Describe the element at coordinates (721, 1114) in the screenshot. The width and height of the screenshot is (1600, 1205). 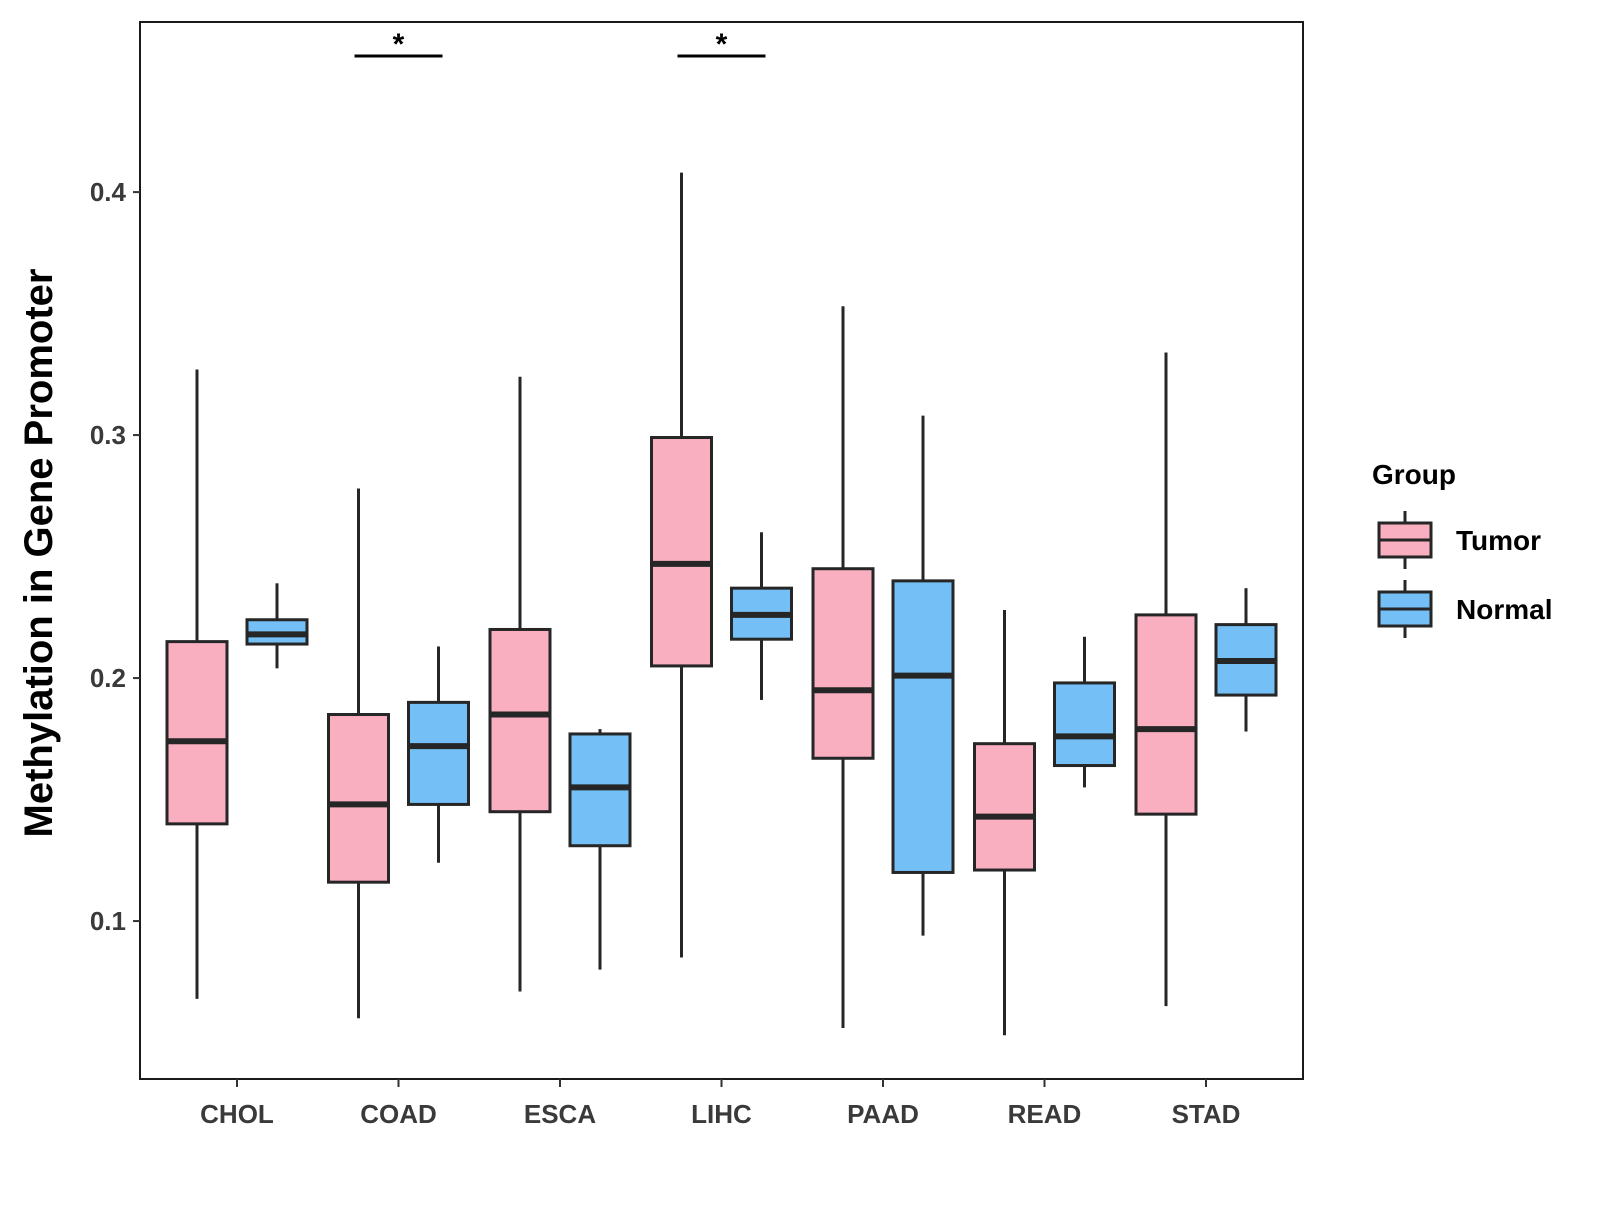
I see `x-tick-label-lihc: LIHC` at that location.